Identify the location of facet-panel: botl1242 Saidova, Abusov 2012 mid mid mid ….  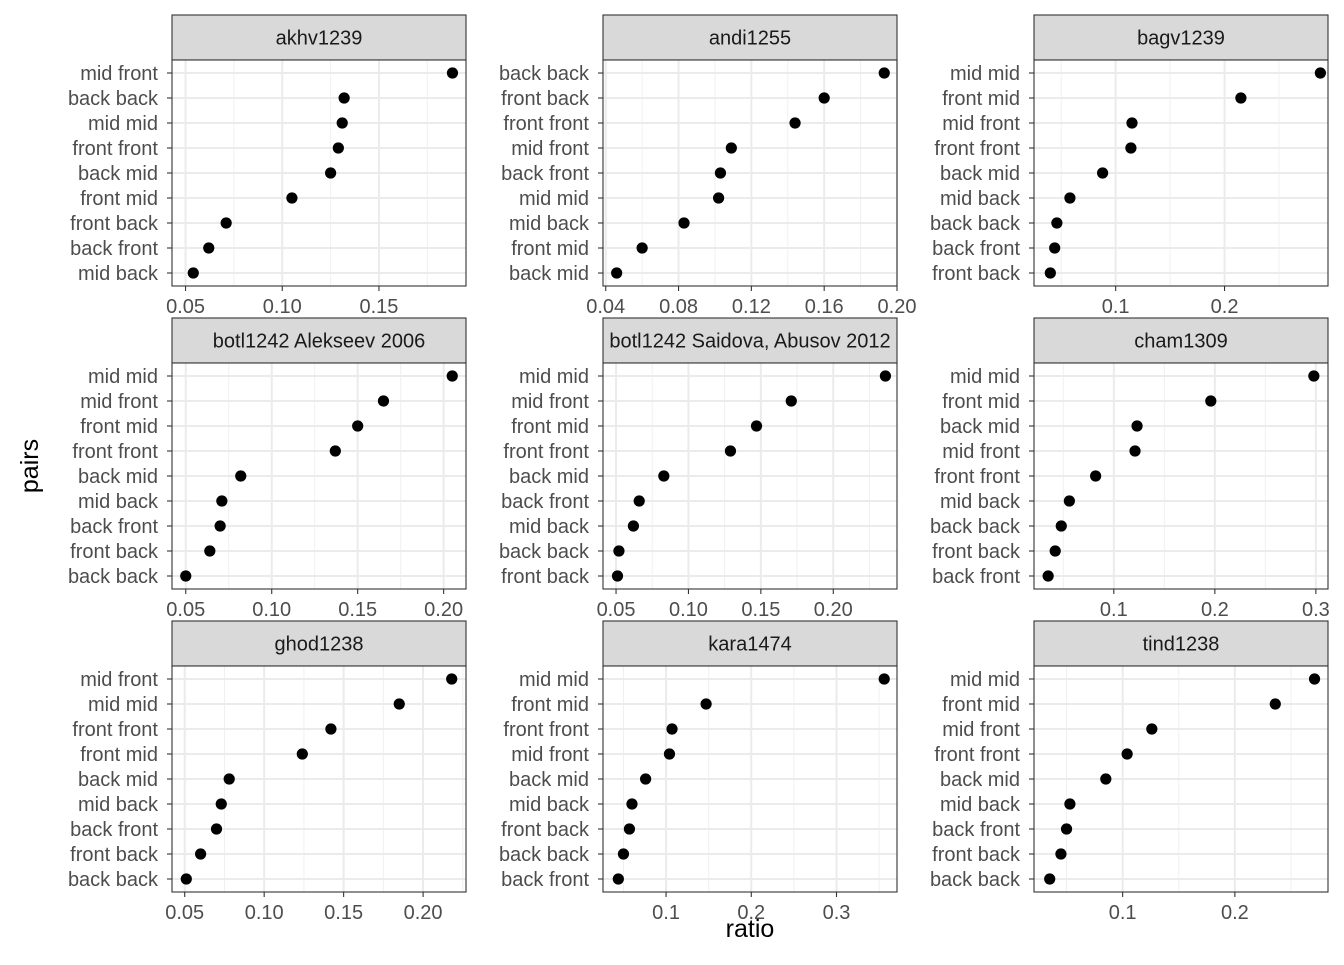
(698, 469).